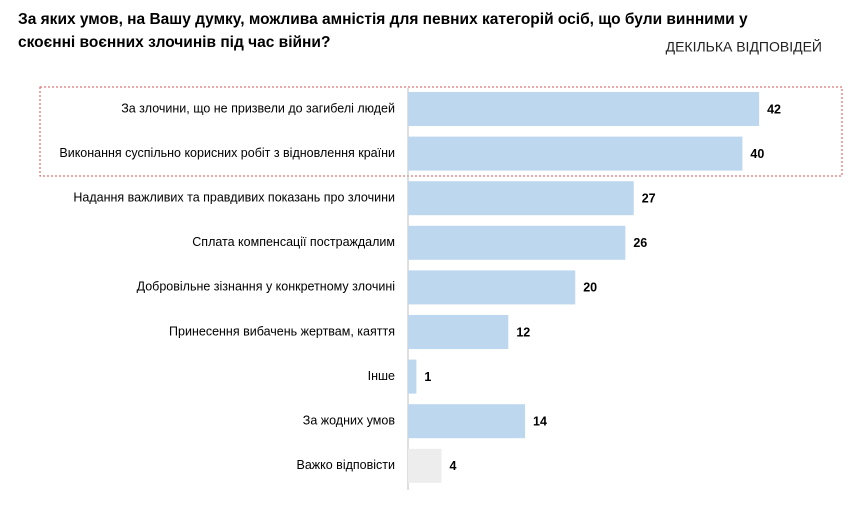 This screenshot has width=866, height=512. What do you see at coordinates (282, 331) in the screenshot?
I see `category-label: Принесення вибачень жертвам, каяття` at bounding box center [282, 331].